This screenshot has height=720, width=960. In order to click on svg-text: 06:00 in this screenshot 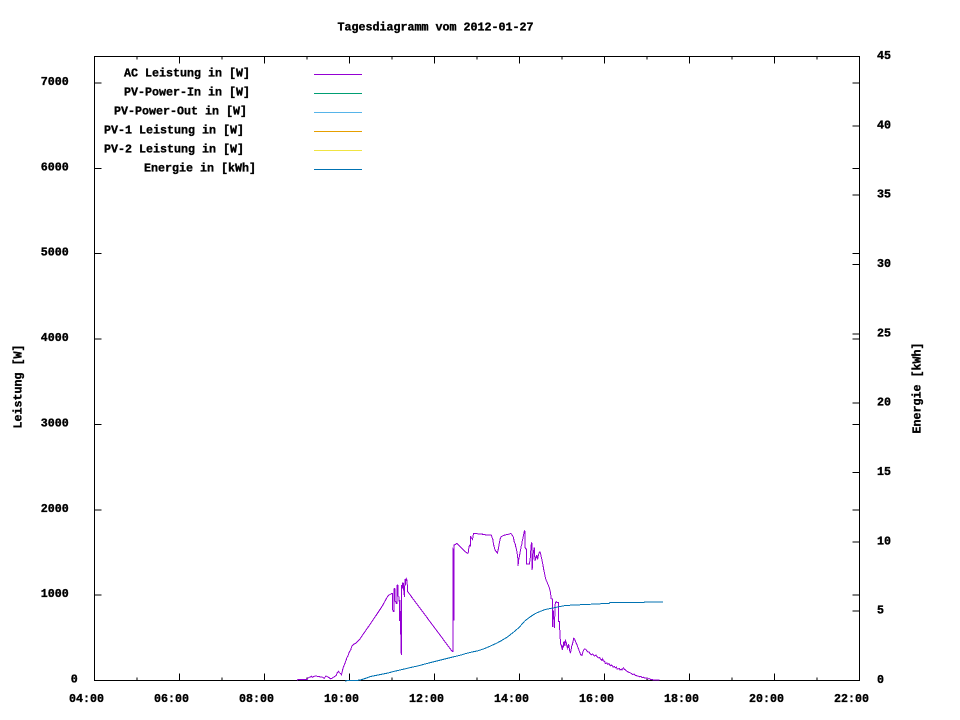, I will do `click(171, 699)`.